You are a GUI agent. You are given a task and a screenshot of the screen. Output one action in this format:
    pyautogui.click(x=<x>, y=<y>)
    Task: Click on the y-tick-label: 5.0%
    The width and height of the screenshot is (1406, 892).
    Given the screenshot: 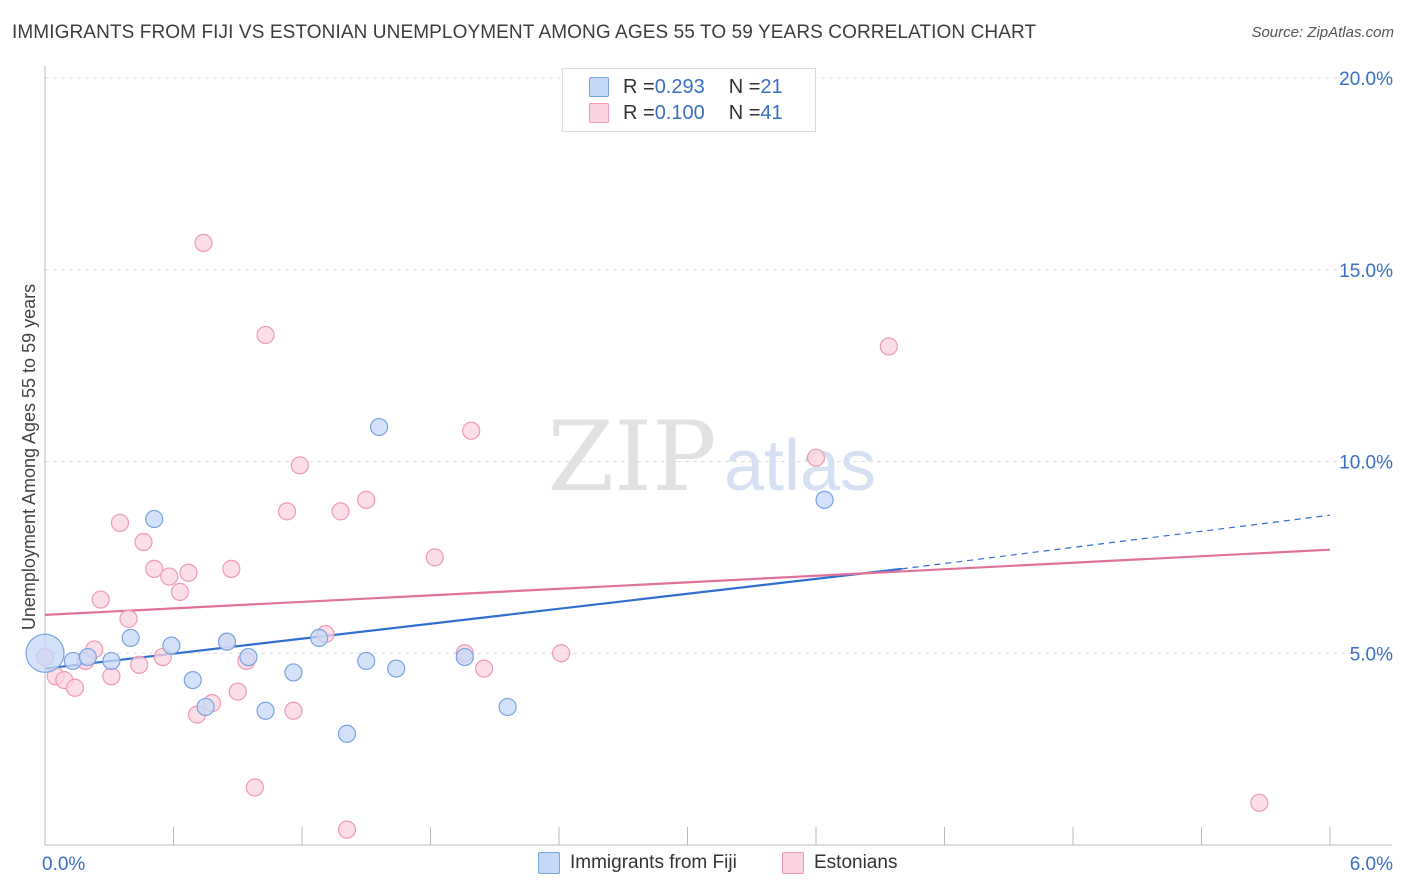 What is the action you would take?
    pyautogui.click(x=1371, y=654)
    